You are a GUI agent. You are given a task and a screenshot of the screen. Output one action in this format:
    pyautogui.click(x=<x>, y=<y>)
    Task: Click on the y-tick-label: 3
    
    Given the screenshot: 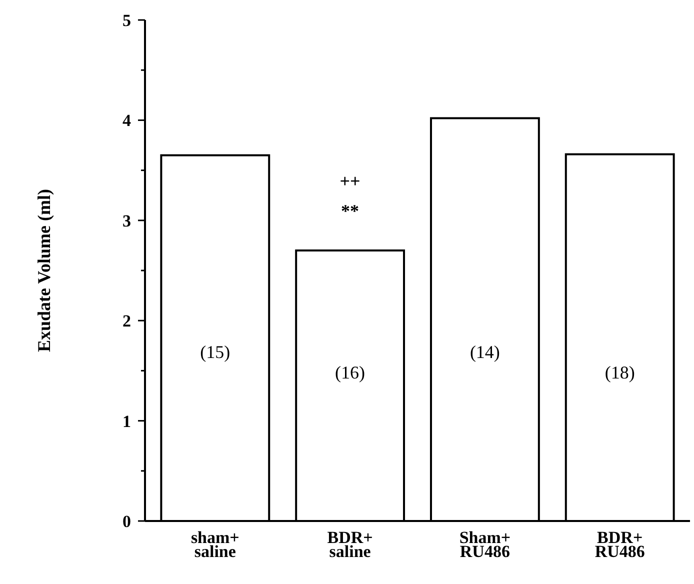 What is the action you would take?
    pyautogui.click(x=126, y=220)
    